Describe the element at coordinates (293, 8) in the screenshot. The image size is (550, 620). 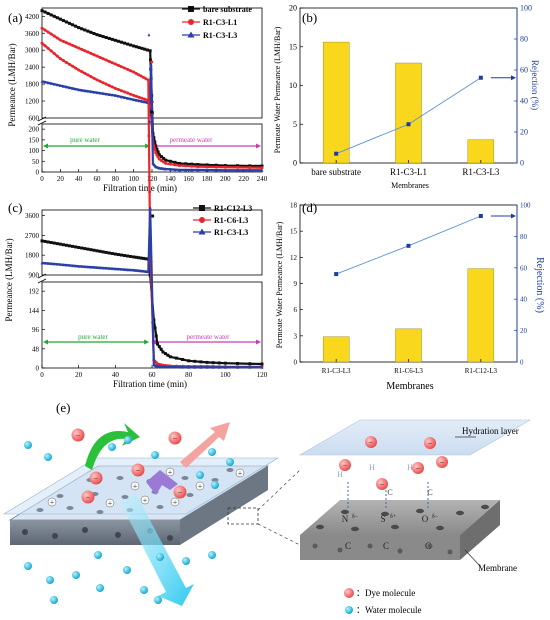
I see `y-tick-label: 20` at that location.